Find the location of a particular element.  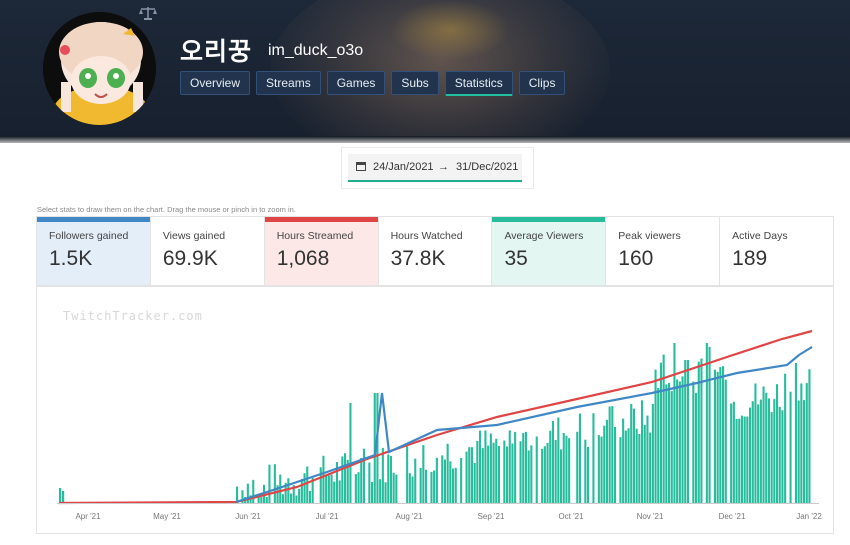

tab-overview: Overview is located at coordinates (215, 83).